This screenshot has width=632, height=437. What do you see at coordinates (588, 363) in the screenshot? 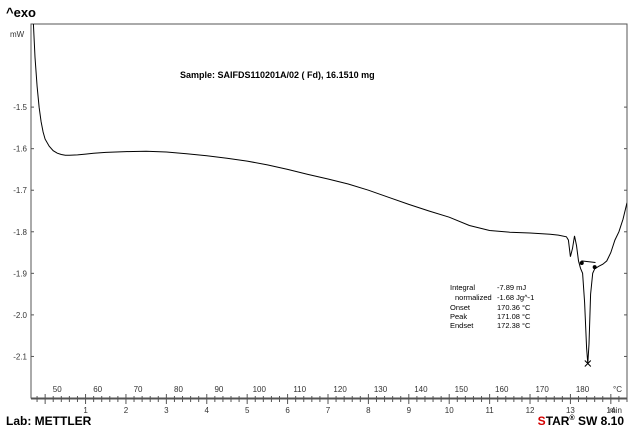
I see `peak-marker` at bounding box center [588, 363].